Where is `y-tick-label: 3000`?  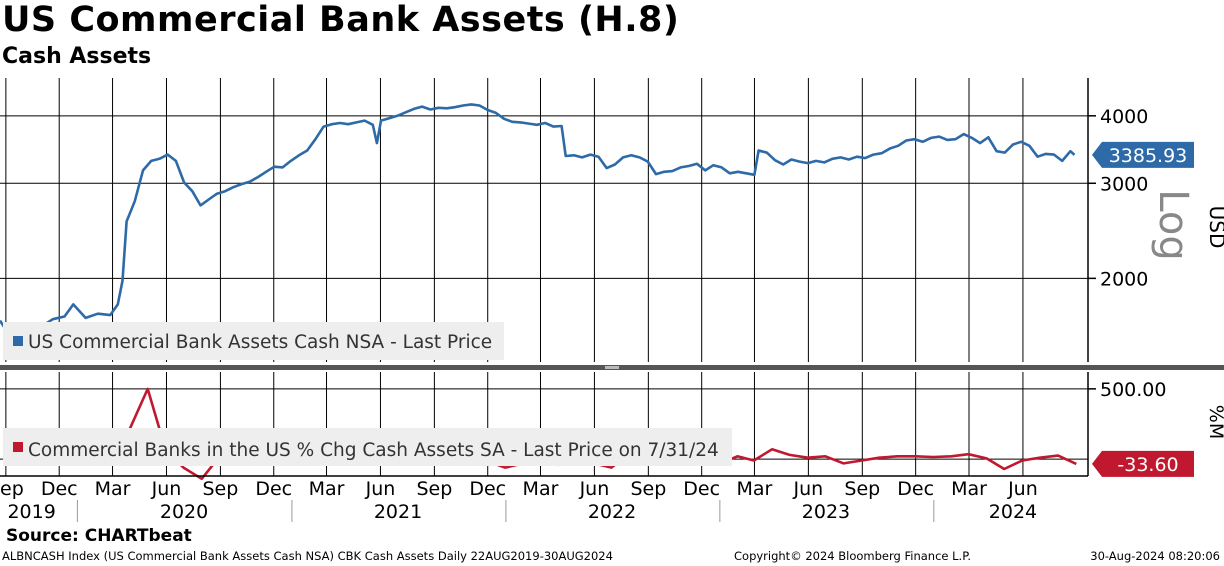 y-tick-label: 3000 is located at coordinates (1124, 184).